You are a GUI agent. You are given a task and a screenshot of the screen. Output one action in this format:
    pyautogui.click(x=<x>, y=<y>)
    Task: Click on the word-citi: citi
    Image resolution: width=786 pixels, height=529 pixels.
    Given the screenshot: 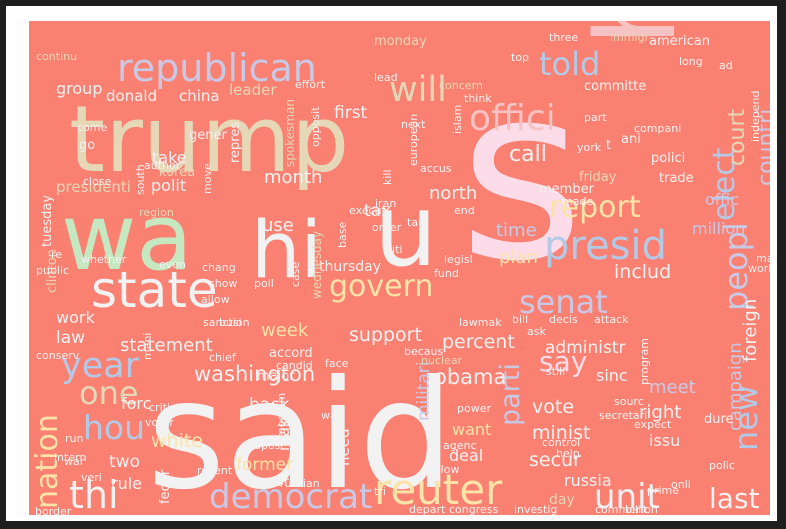 What is the action you would take?
    pyautogui.click(x=394, y=249)
    